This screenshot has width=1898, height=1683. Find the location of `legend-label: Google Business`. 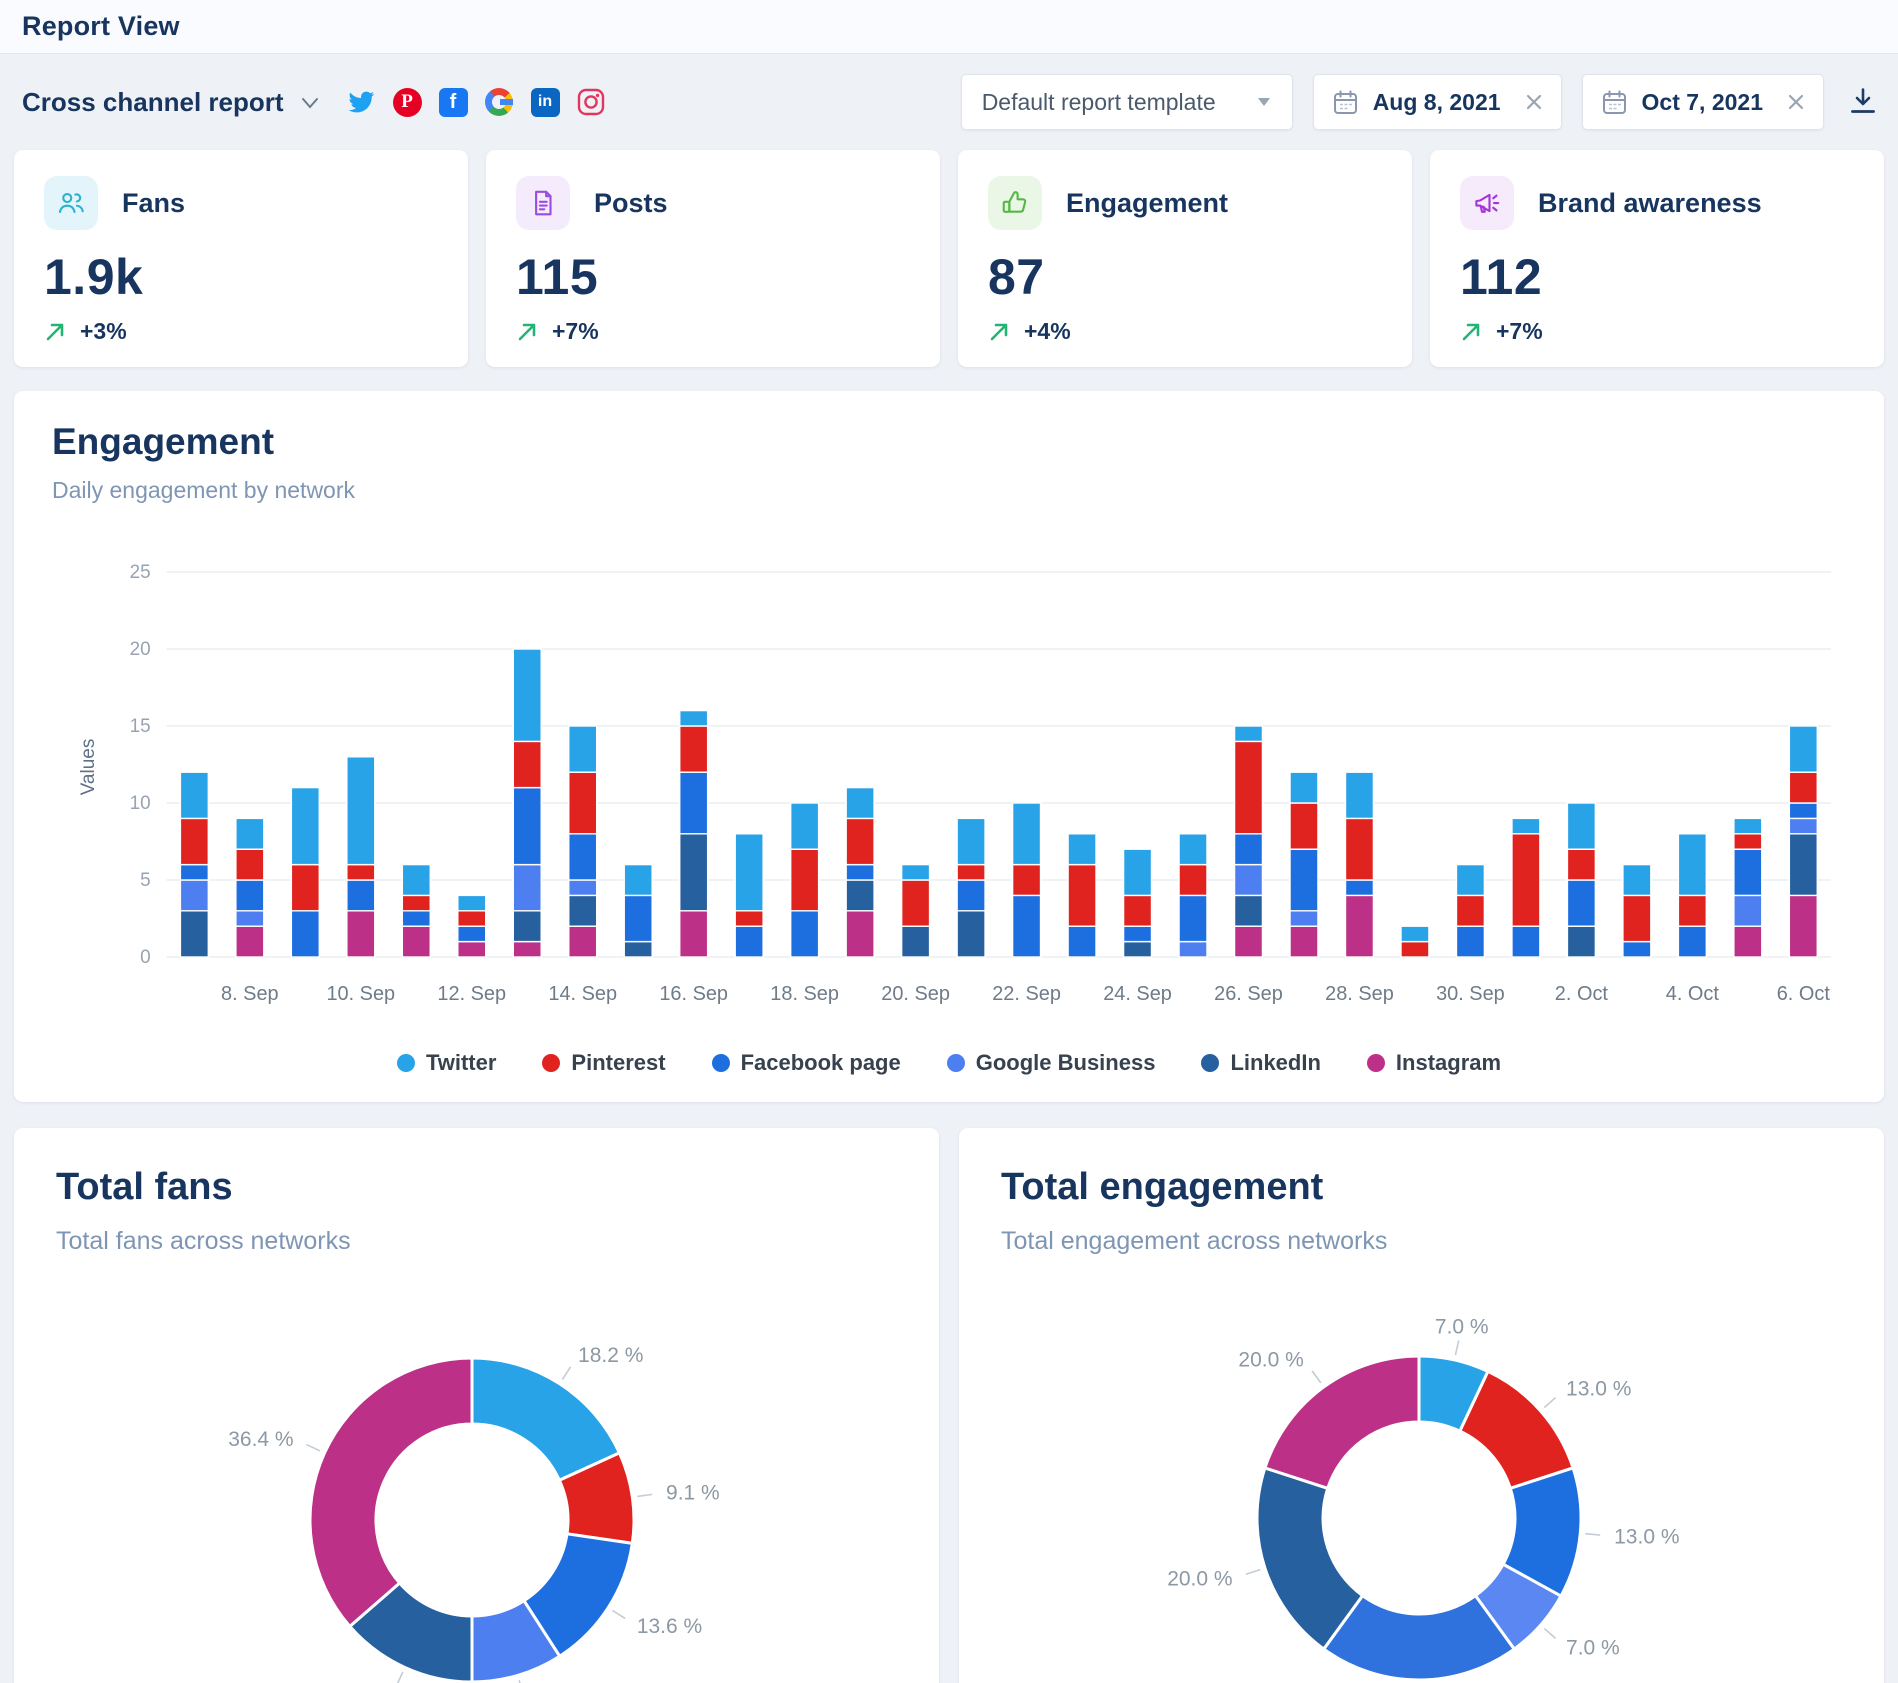

legend-label: Google Business is located at coordinates (1065, 1062).